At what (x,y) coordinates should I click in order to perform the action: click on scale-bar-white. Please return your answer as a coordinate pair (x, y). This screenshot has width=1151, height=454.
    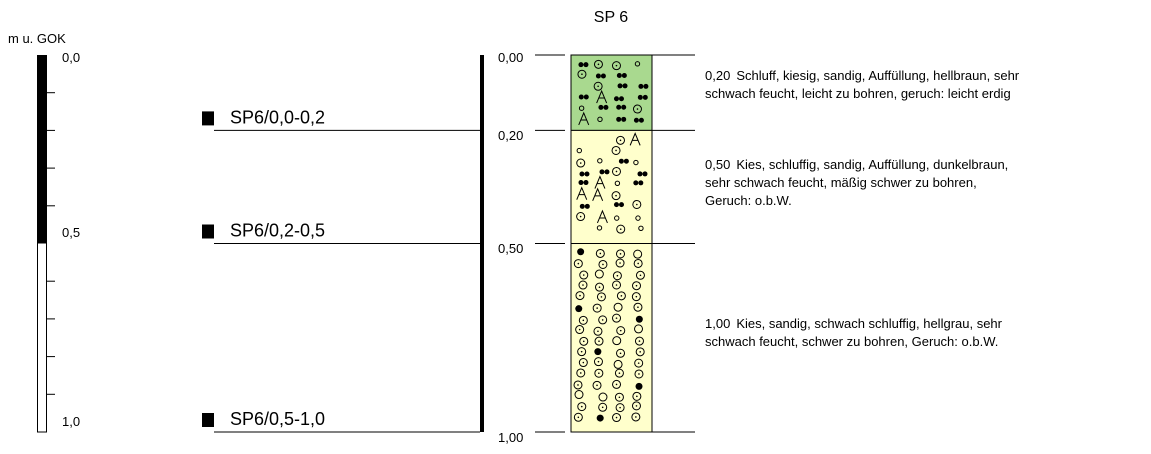
    Looking at the image, I should click on (42, 337).